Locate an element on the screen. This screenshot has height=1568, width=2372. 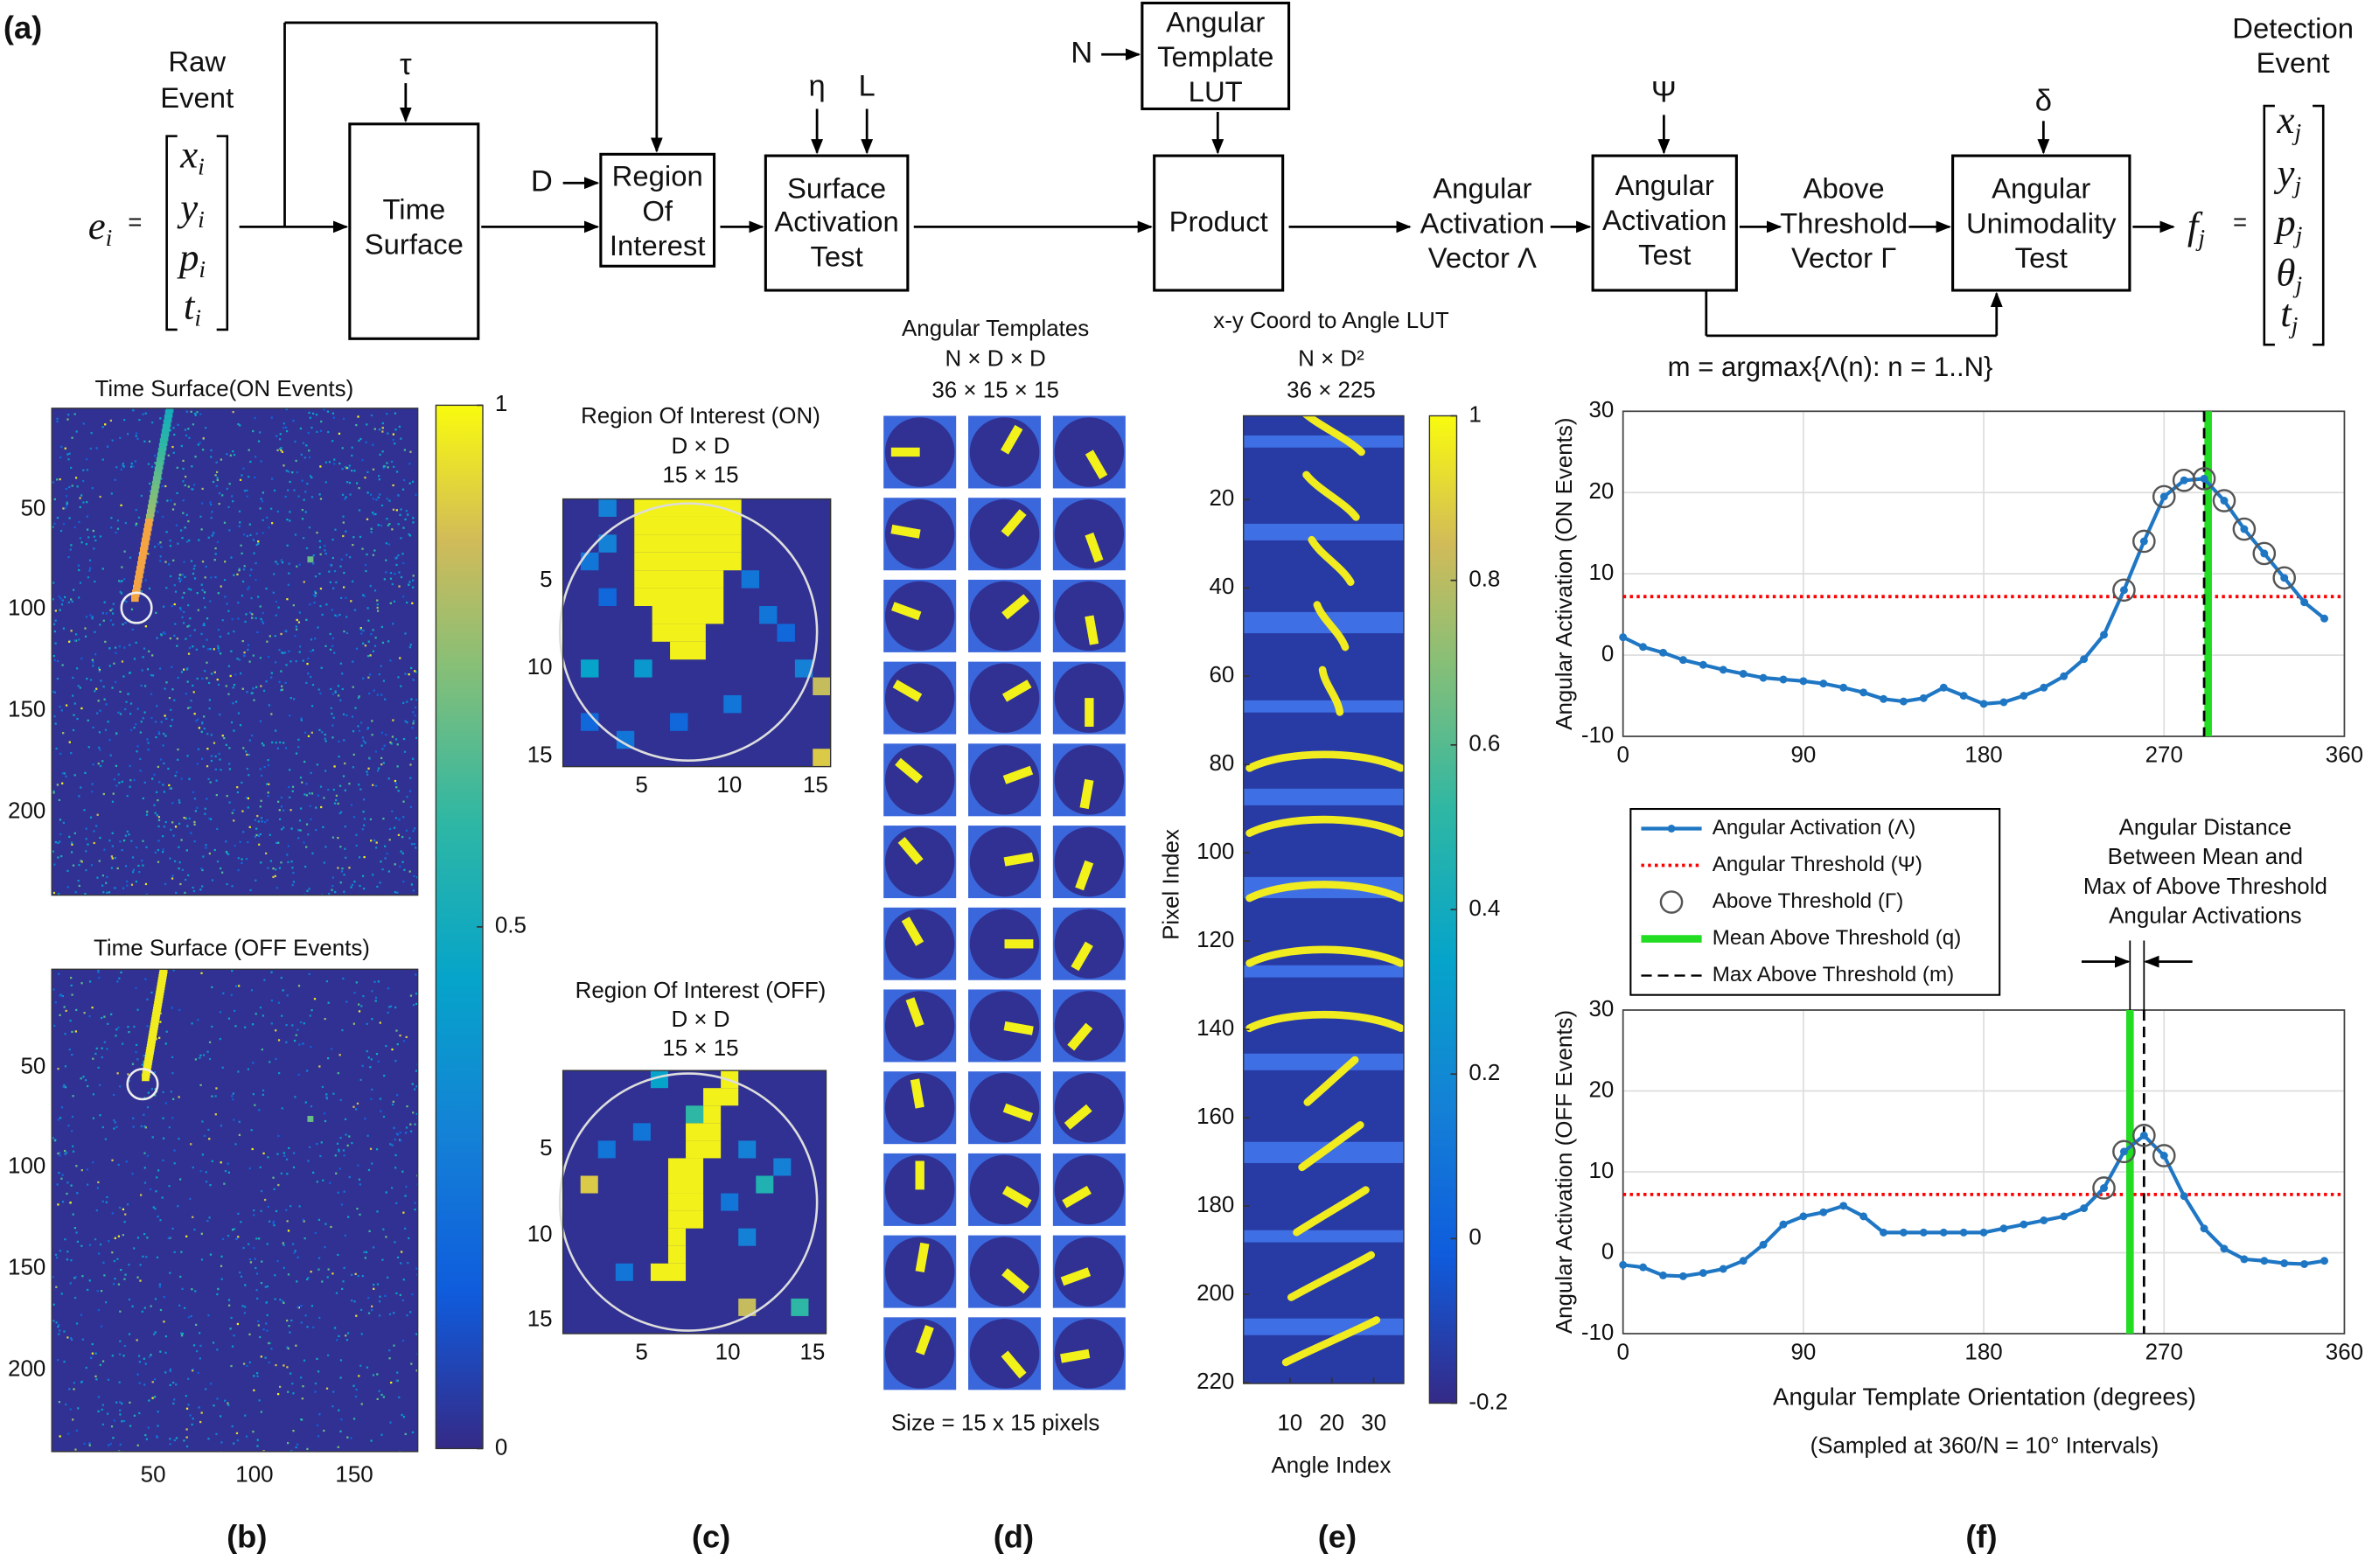
template-ray is located at coordinates (1096, 464).